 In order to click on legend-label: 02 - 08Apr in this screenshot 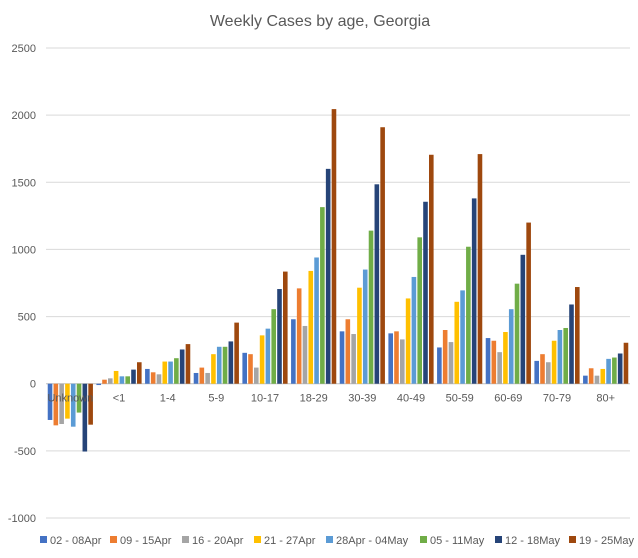, I will do `click(76, 541)`.